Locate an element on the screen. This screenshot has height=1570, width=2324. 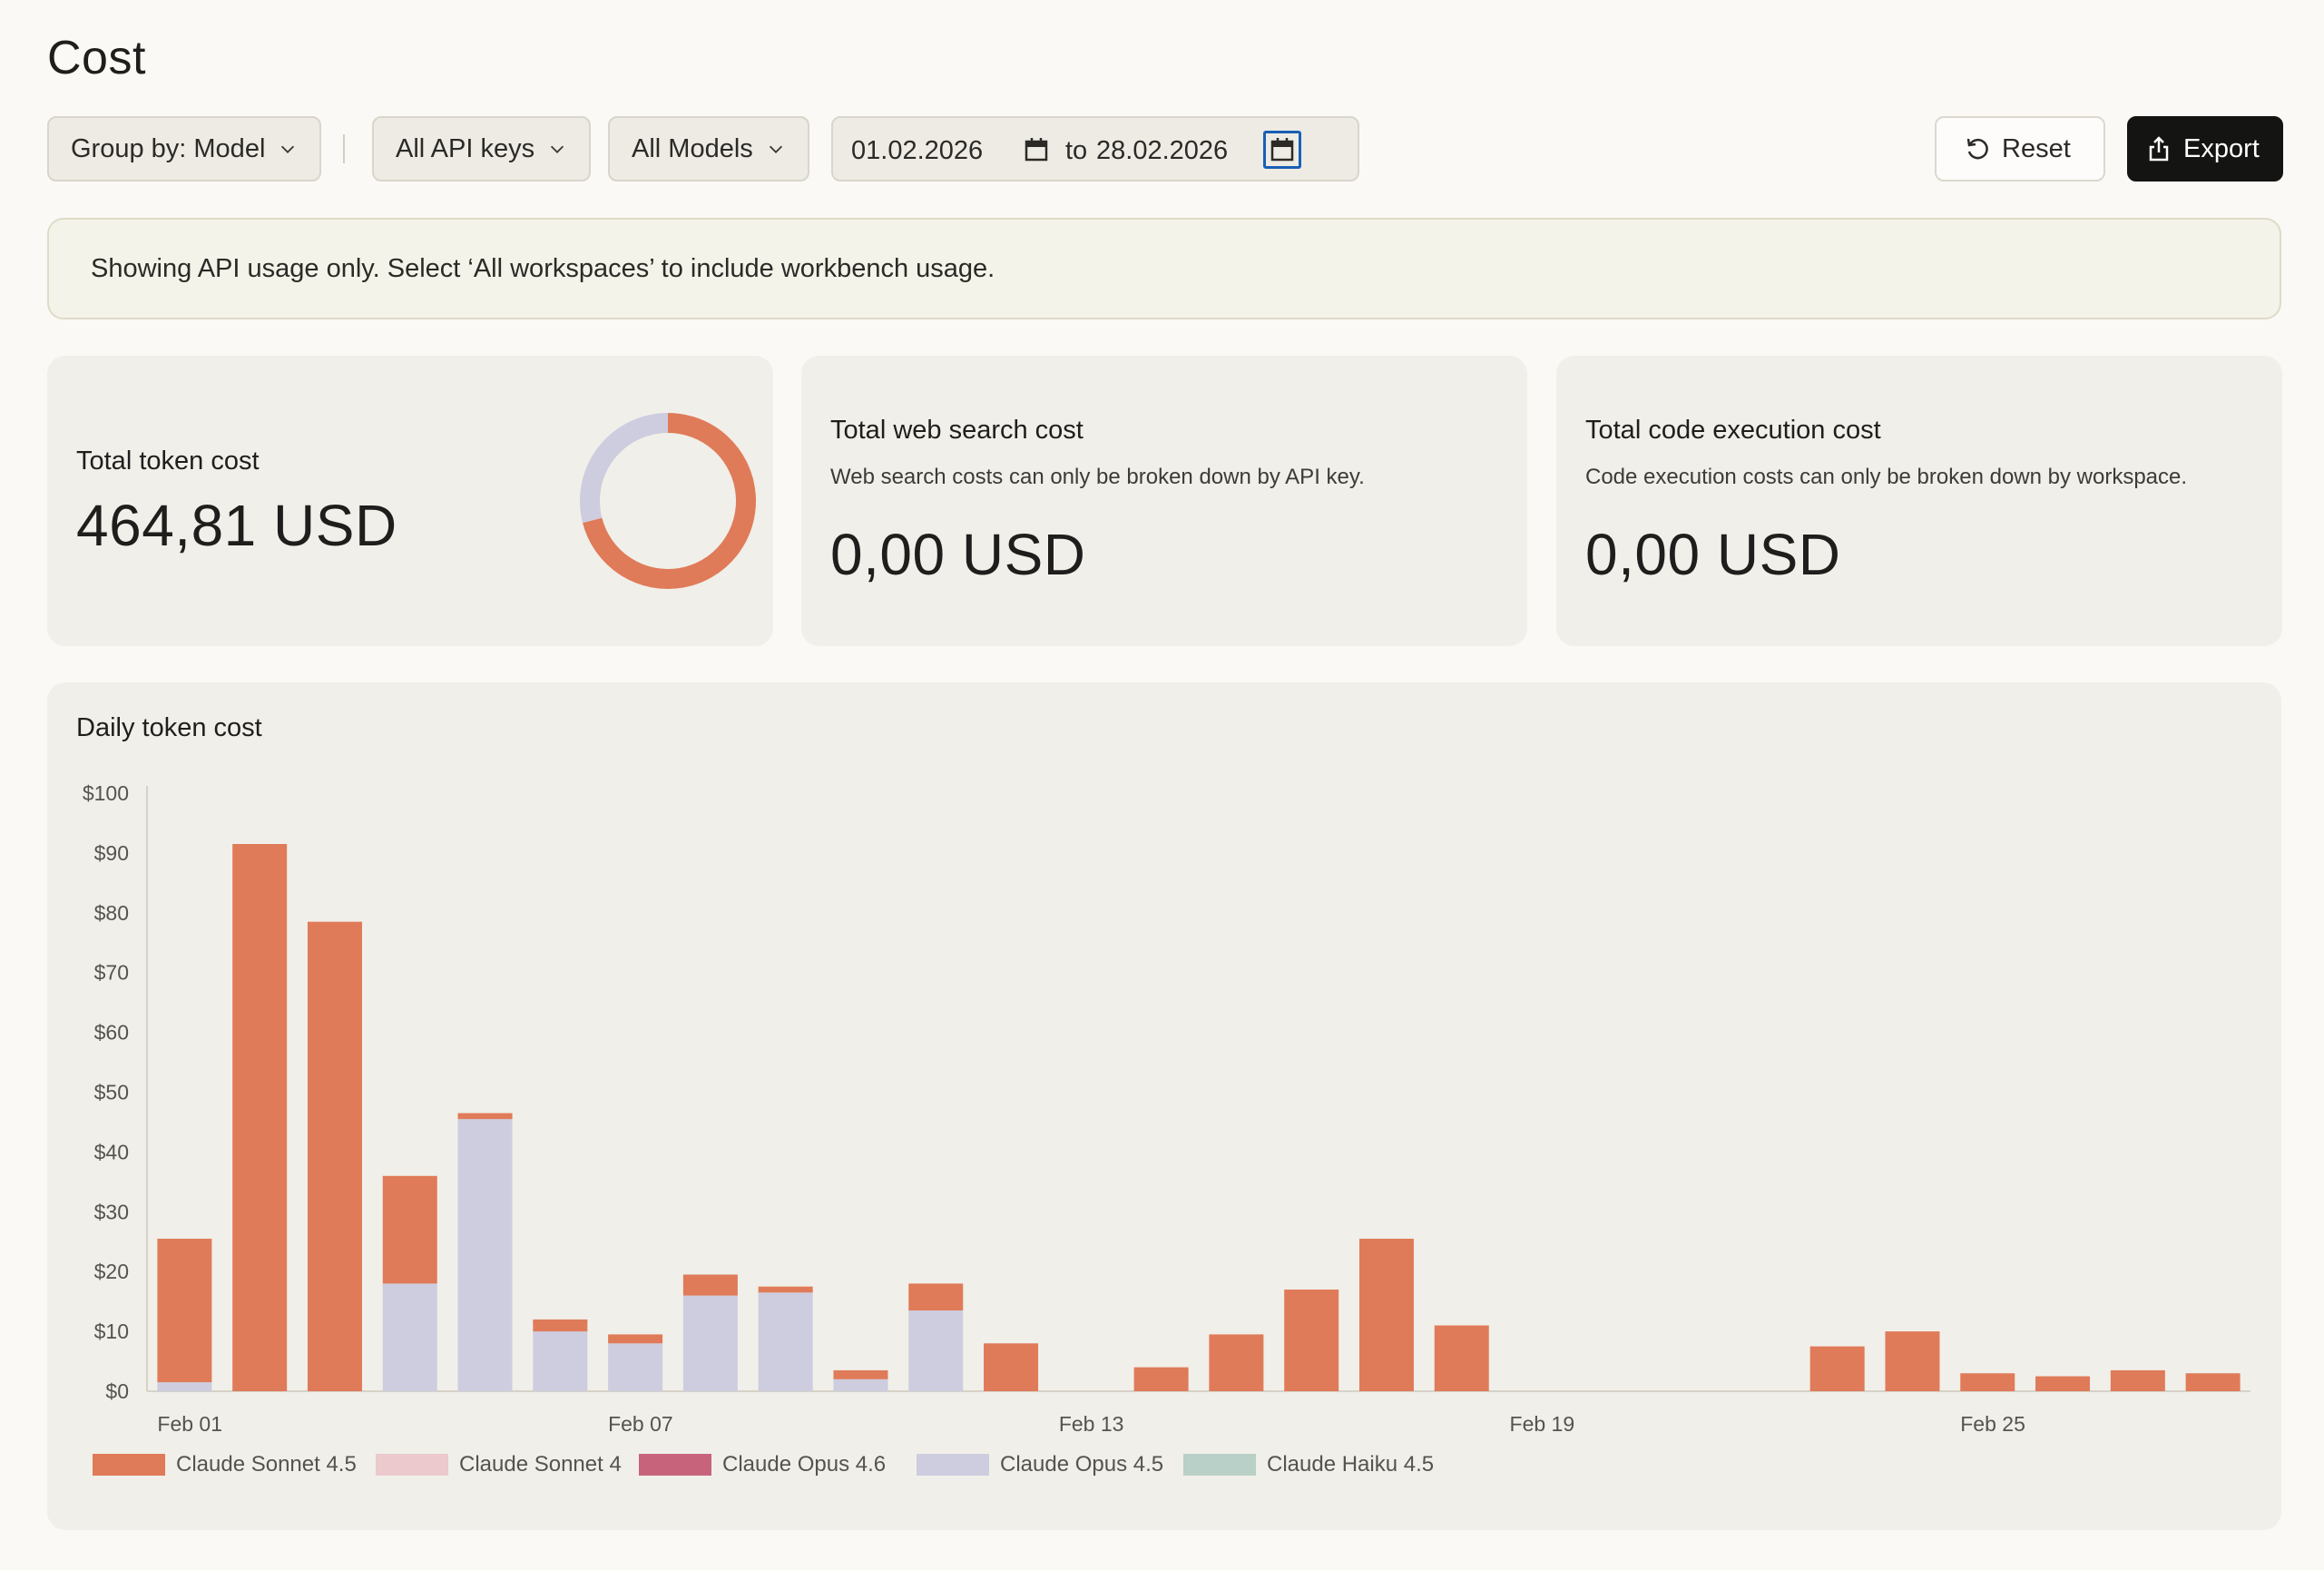
date-to-input: 28.02.2026 is located at coordinates (1162, 150).